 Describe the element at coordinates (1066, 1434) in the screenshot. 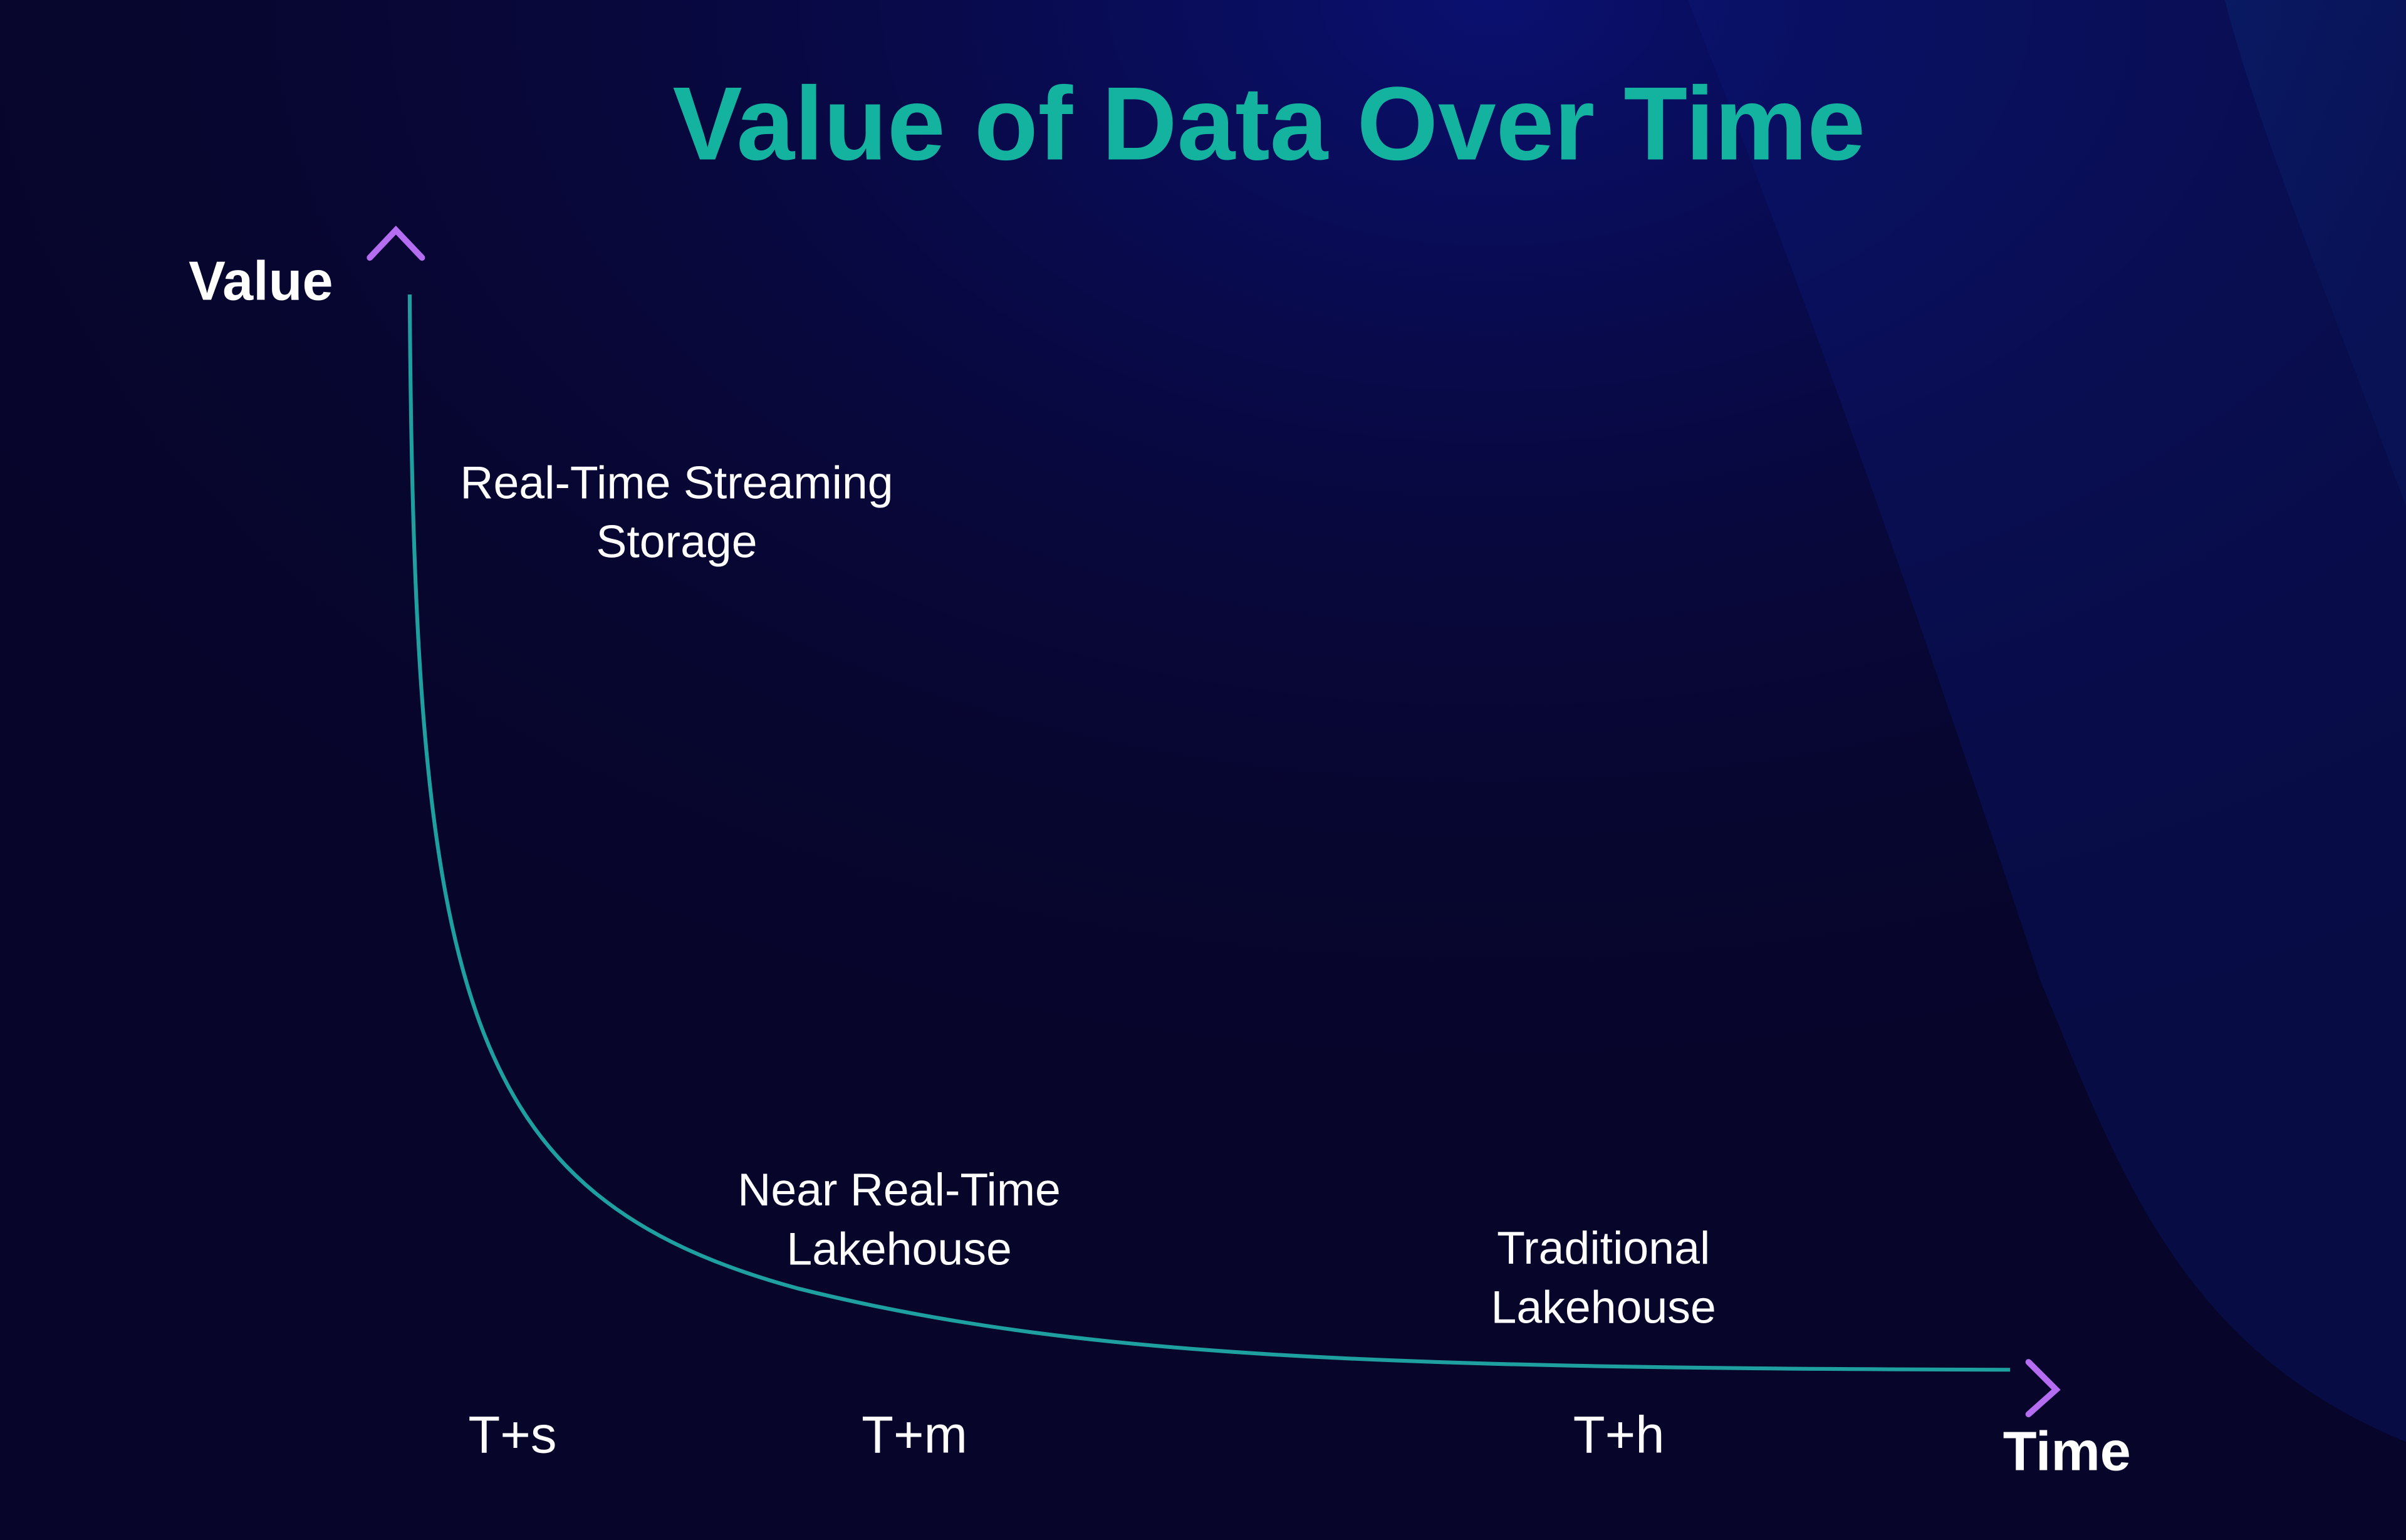

I see `time-marks: T+s T+m T+h` at that location.